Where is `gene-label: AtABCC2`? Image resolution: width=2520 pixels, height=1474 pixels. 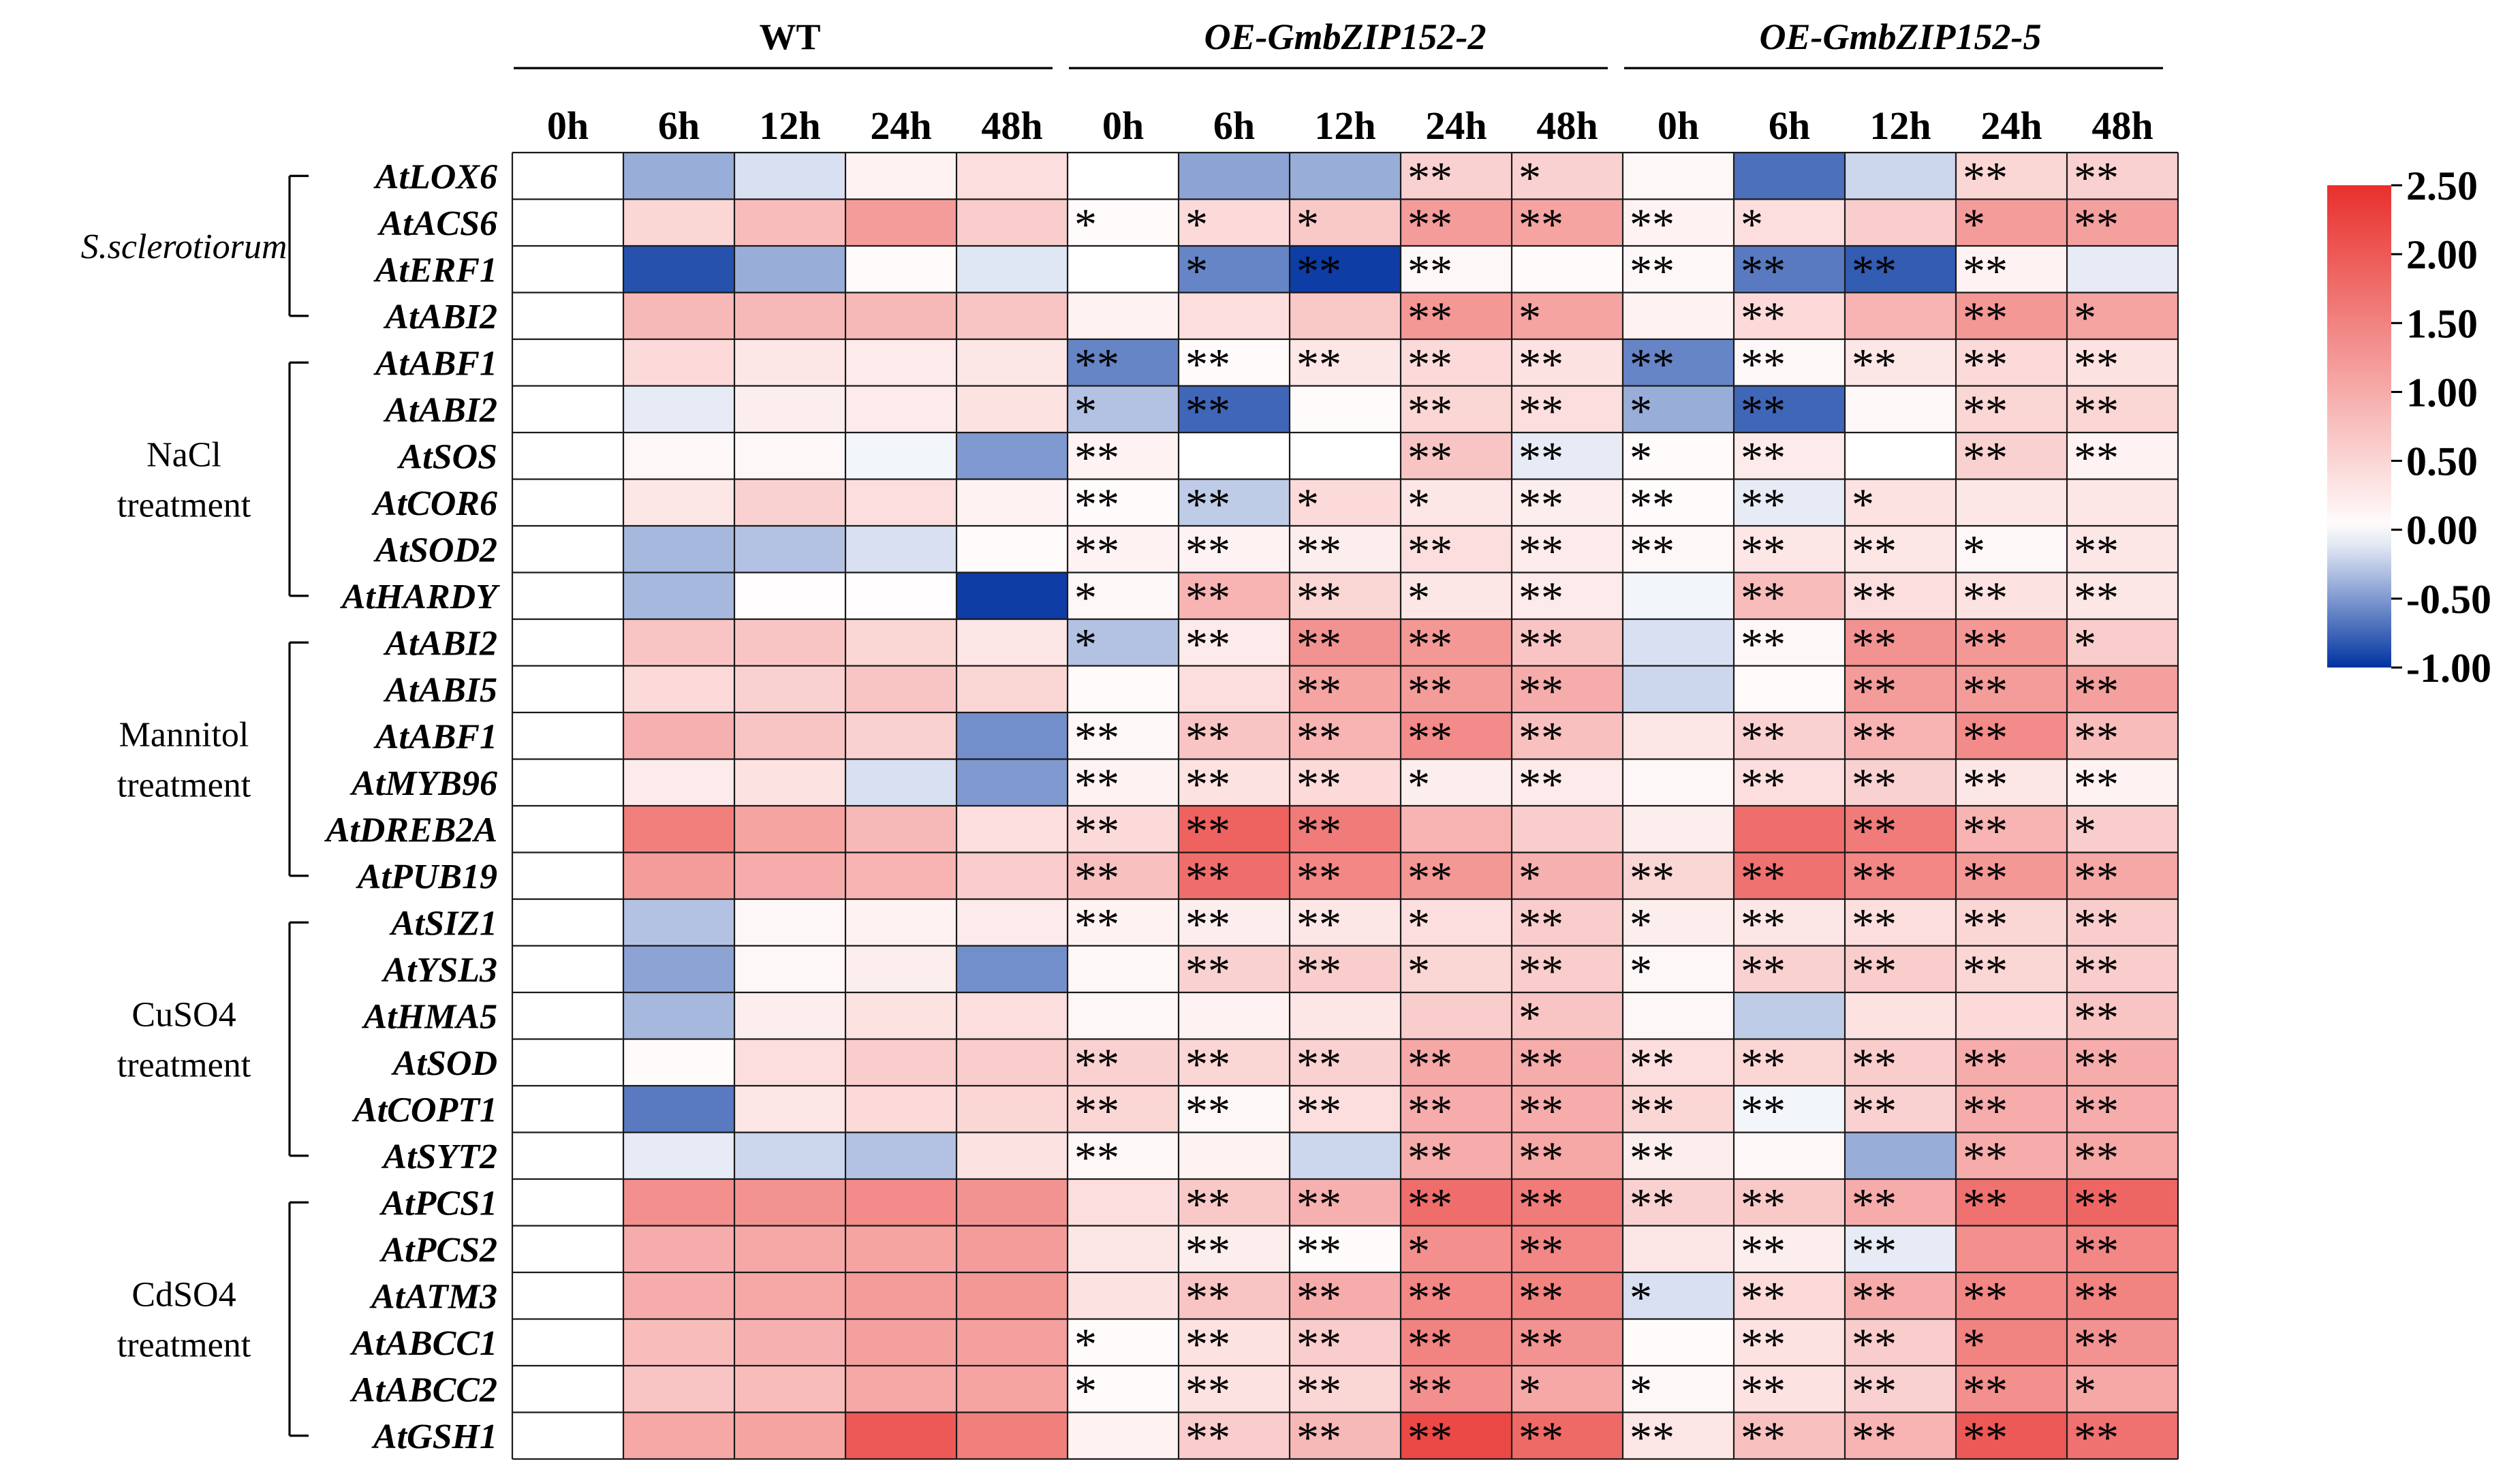
gene-label: AtABCC2 is located at coordinates (423, 1389).